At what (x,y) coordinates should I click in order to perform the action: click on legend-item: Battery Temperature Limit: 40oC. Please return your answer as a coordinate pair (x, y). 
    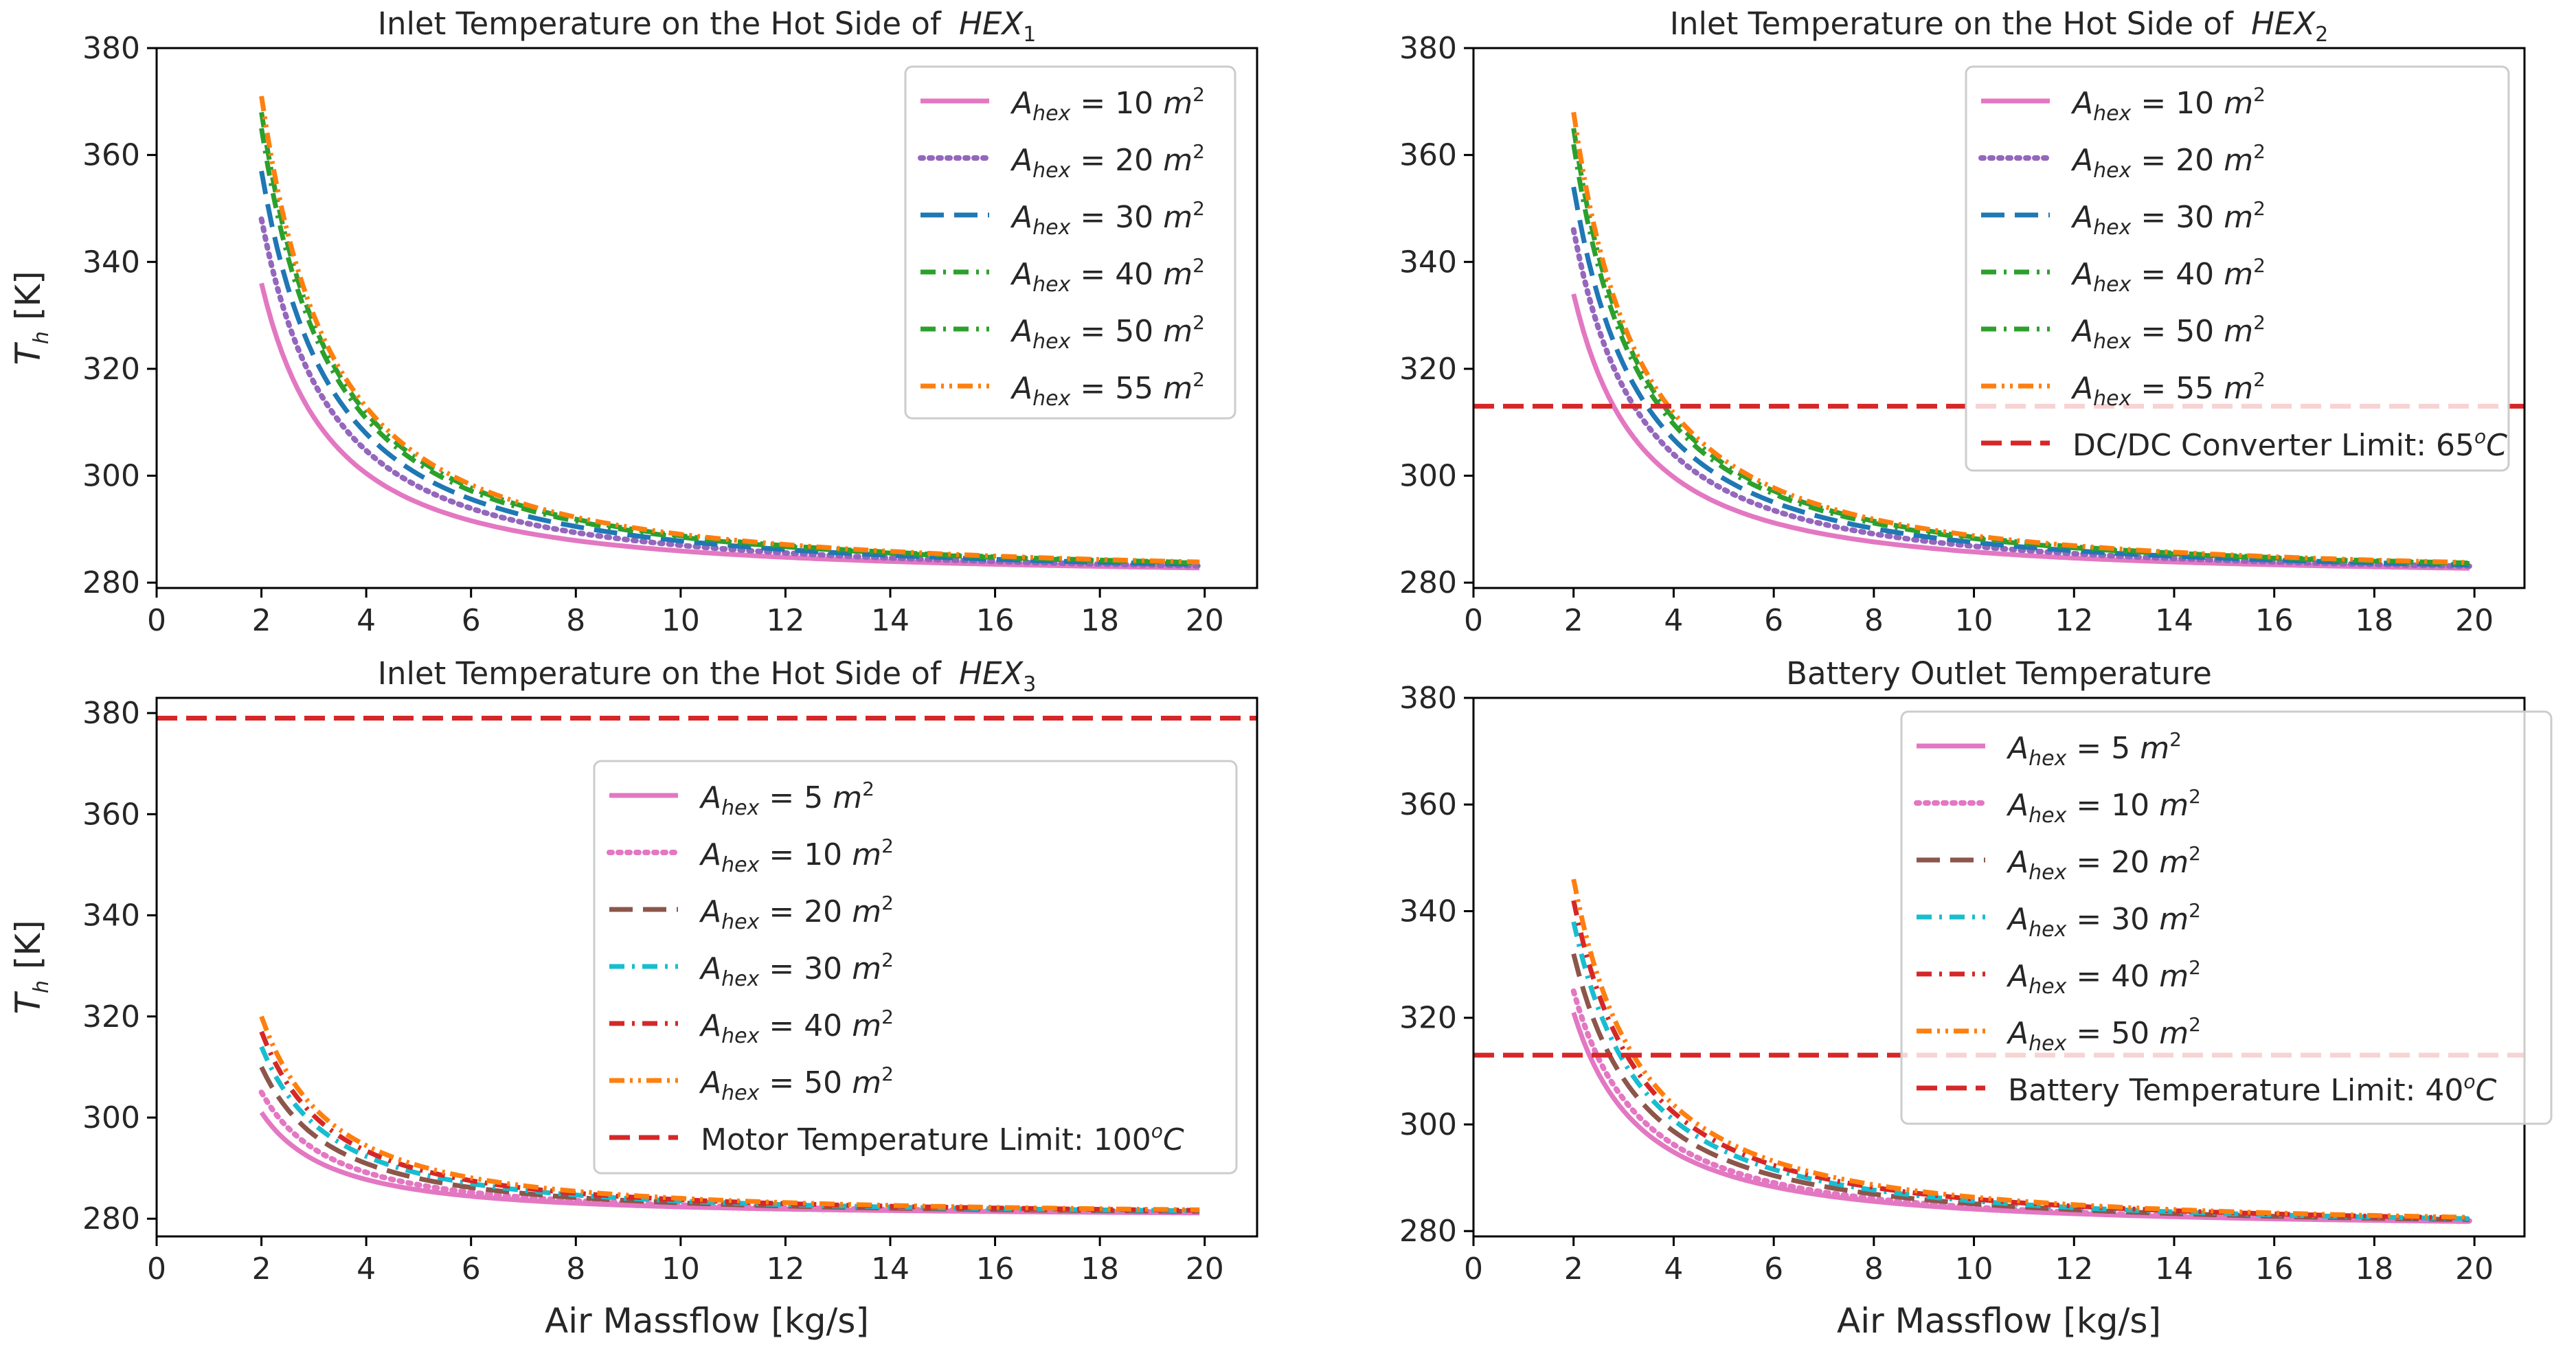
    Looking at the image, I should click on (2207, 1089).